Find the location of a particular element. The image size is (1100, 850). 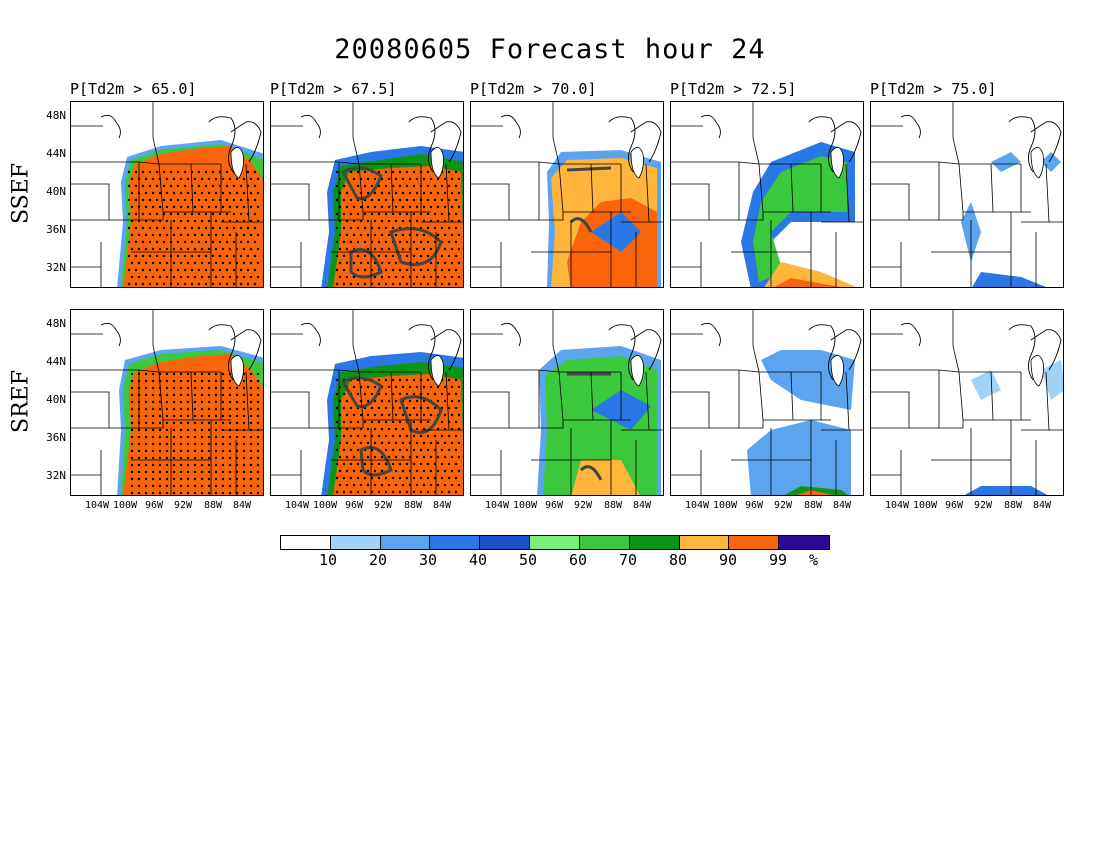

panel-title: P[Td2m > 70.0] is located at coordinates (533, 89).